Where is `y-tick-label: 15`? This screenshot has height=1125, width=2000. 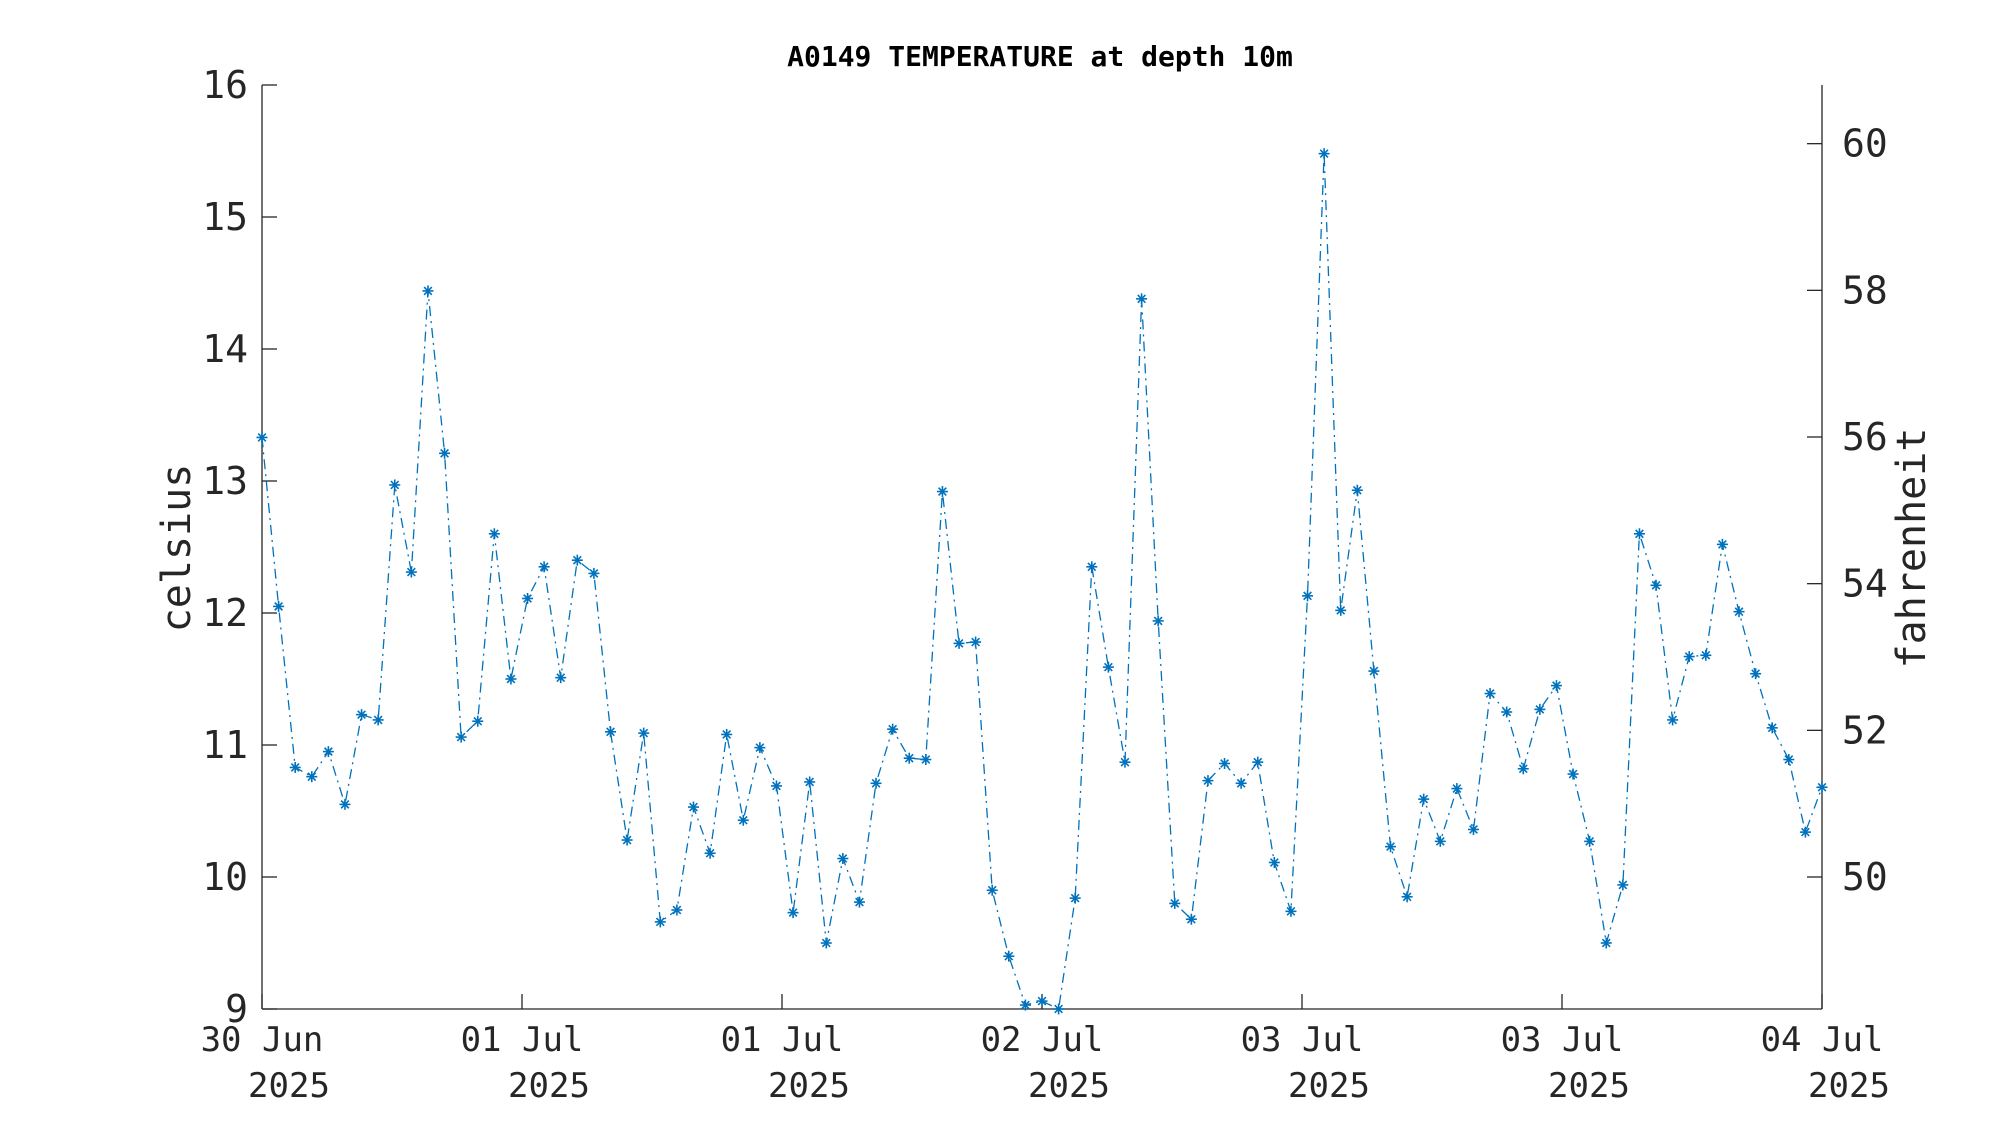 y-tick-label: 15 is located at coordinates (225, 217).